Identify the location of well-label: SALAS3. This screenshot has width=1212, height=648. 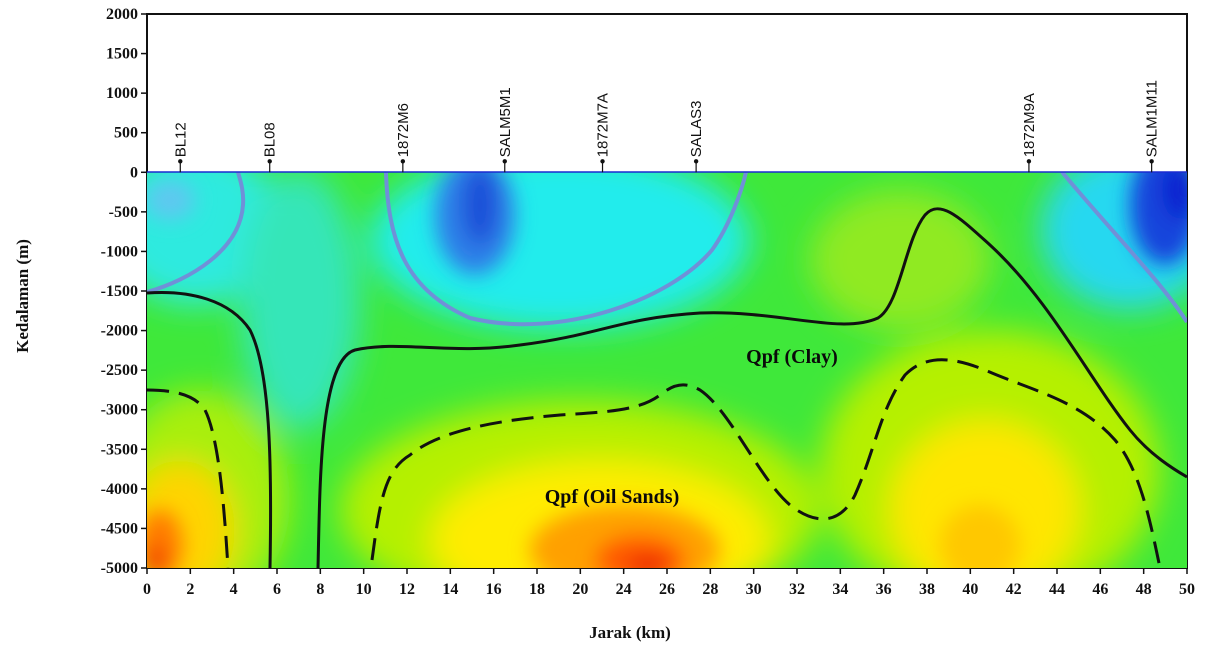
(696, 129).